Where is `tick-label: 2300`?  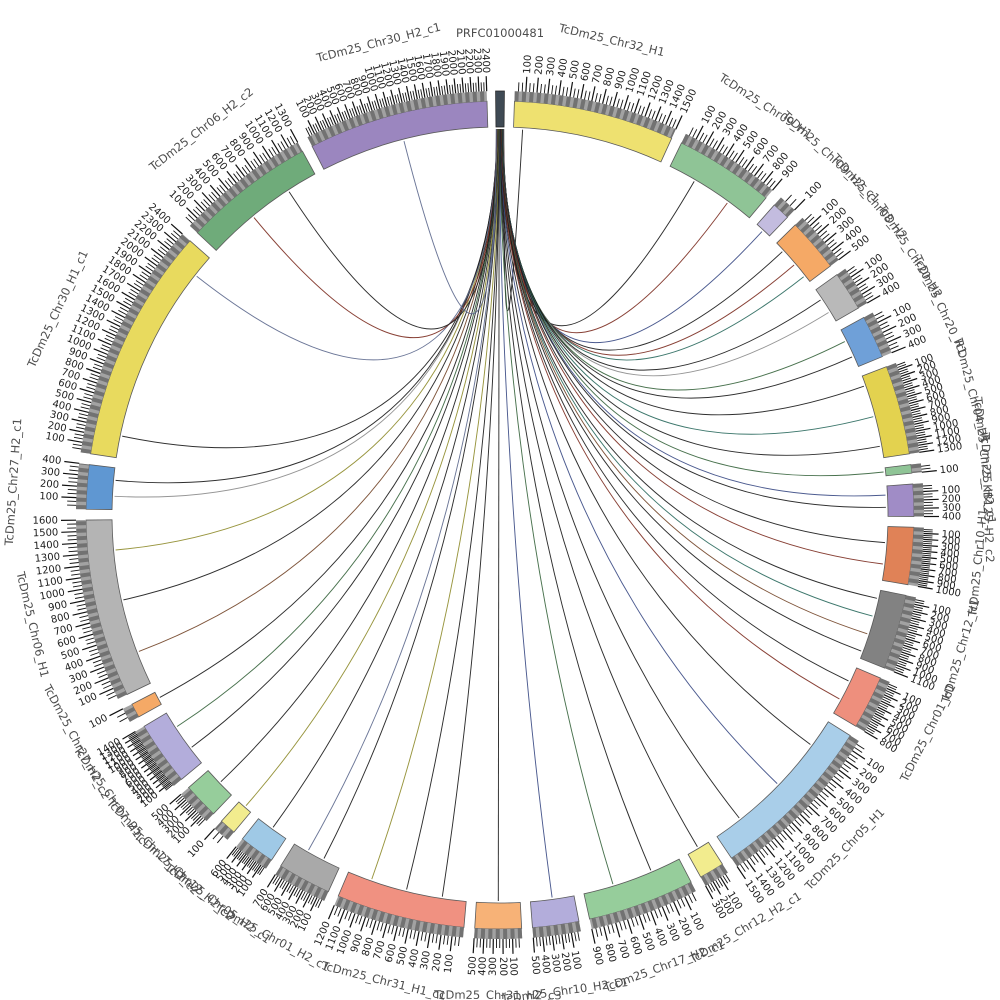
tick-label: 2300 is located at coordinates (477, 61).